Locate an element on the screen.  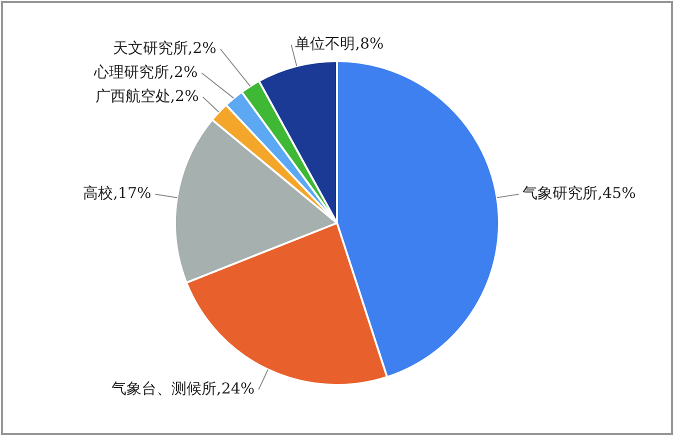
slice-label: 气象研究所,45% is located at coordinates (579, 193).